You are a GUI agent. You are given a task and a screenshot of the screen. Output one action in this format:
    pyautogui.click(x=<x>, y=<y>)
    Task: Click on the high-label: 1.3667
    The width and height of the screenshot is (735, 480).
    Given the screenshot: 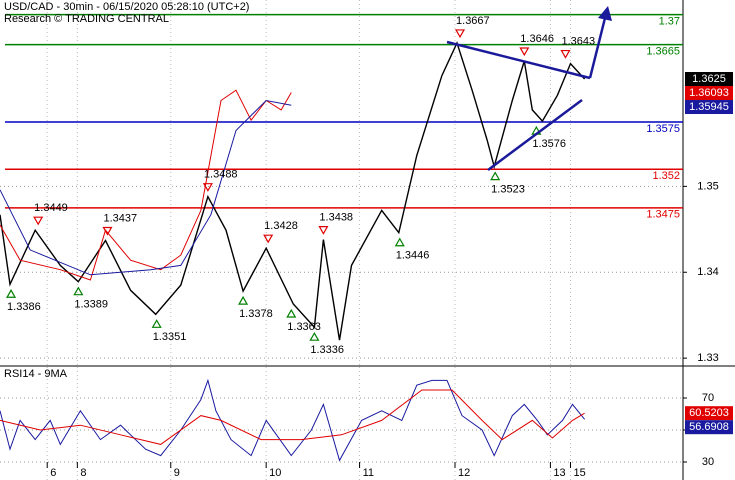 What is the action you would take?
    pyautogui.click(x=473, y=21)
    